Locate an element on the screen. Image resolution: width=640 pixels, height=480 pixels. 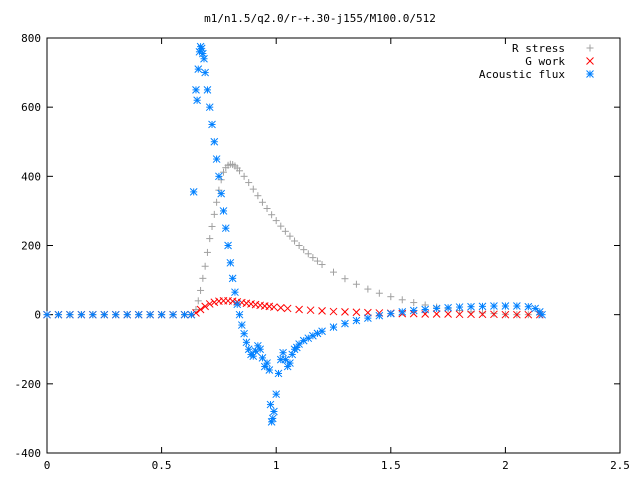
y-tick-label: 200 is located at coordinates (31, 246).